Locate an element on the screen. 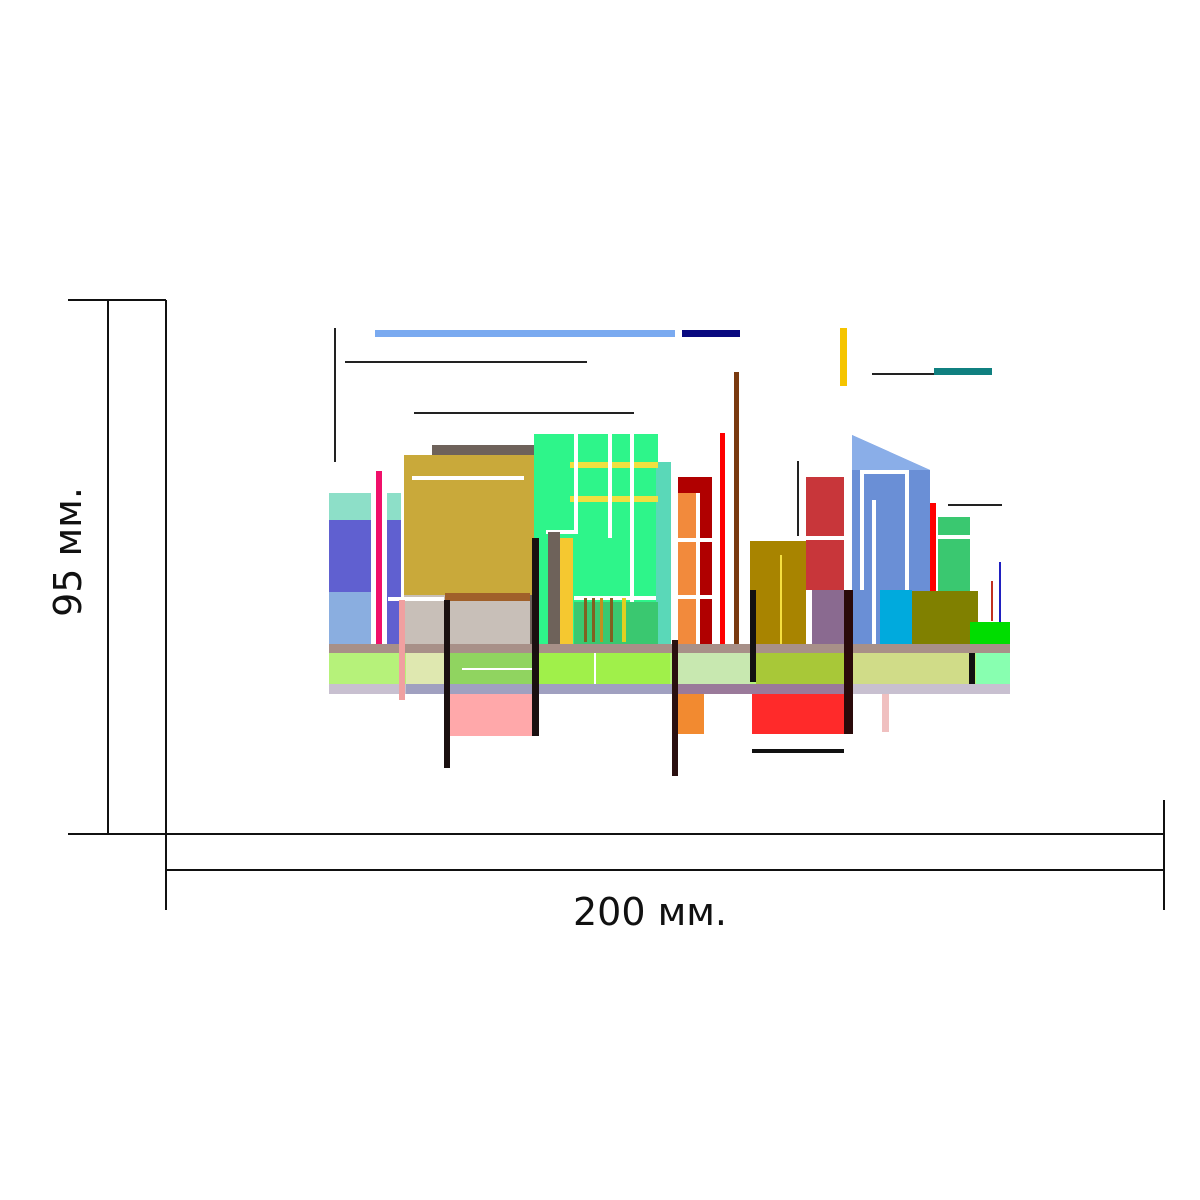  width-dimension-label: 200 мм. is located at coordinates (650, 912).